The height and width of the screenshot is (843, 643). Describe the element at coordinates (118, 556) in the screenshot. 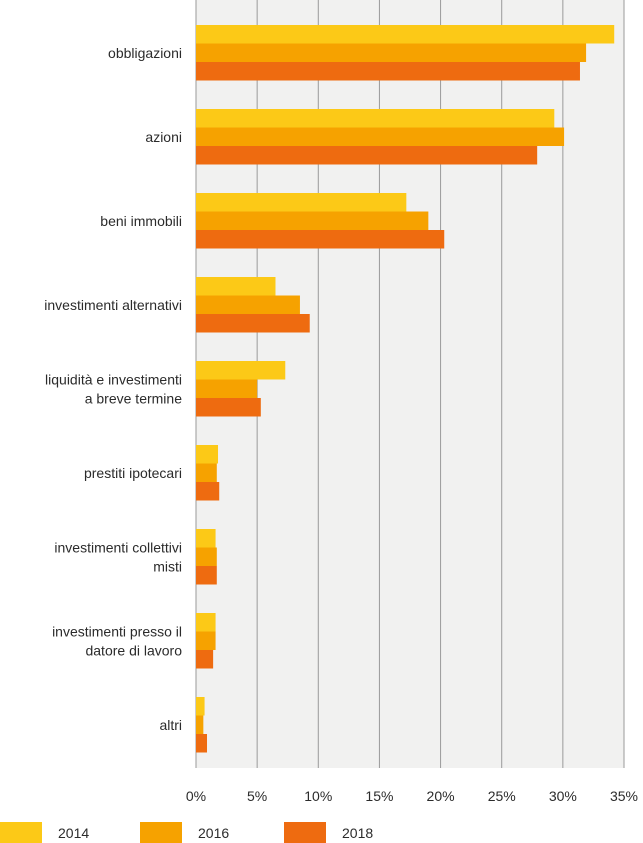

I see `category-label: investimenti collettivi misti` at that location.